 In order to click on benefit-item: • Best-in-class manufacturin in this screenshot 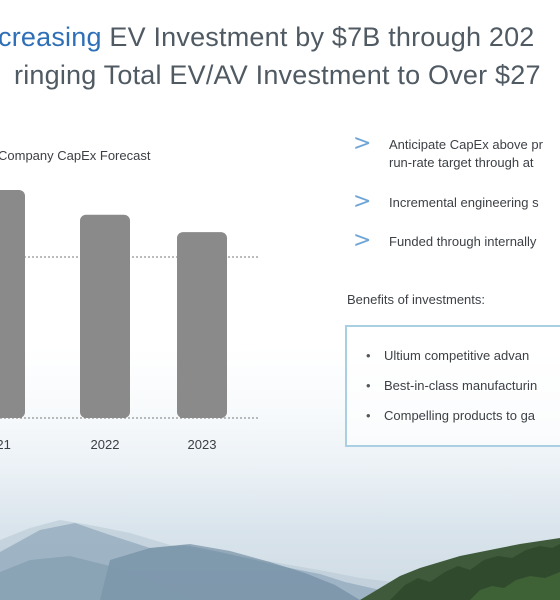, I will do `click(452, 385)`.